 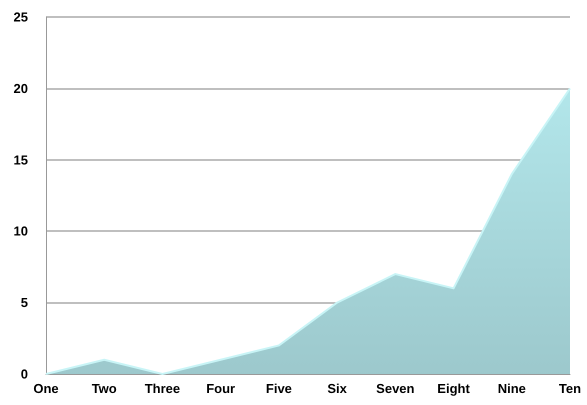 I want to click on x-tick-label: Five, so click(x=279, y=388).